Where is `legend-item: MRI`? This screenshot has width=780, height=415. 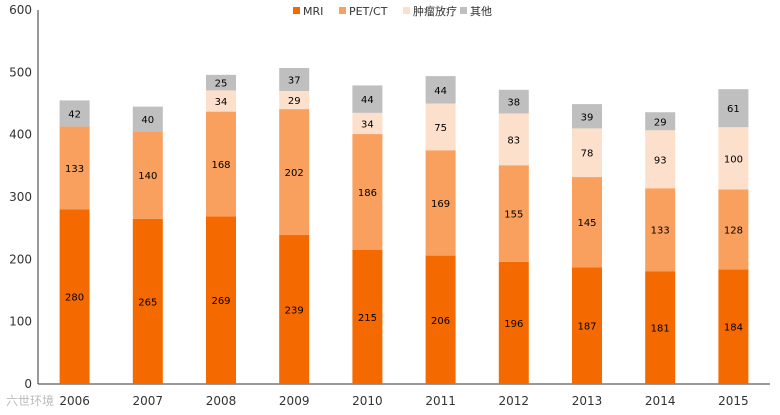
legend-item: MRI is located at coordinates (308, 11).